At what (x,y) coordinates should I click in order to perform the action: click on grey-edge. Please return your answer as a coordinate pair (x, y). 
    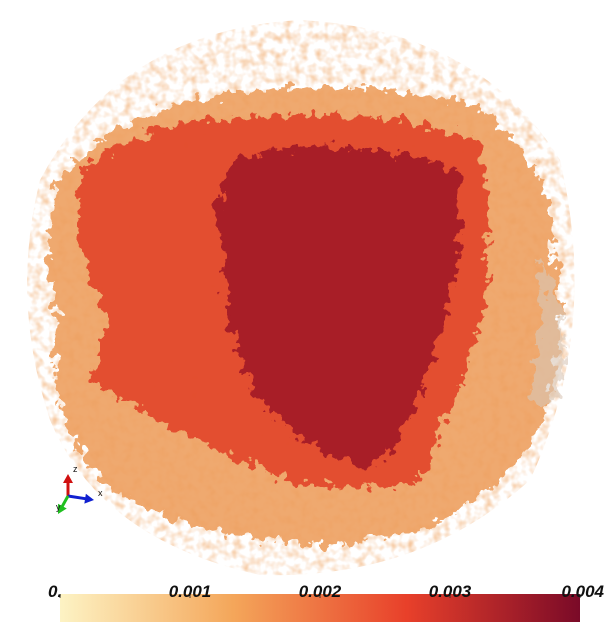
    Looking at the image, I should click on (547, 334).